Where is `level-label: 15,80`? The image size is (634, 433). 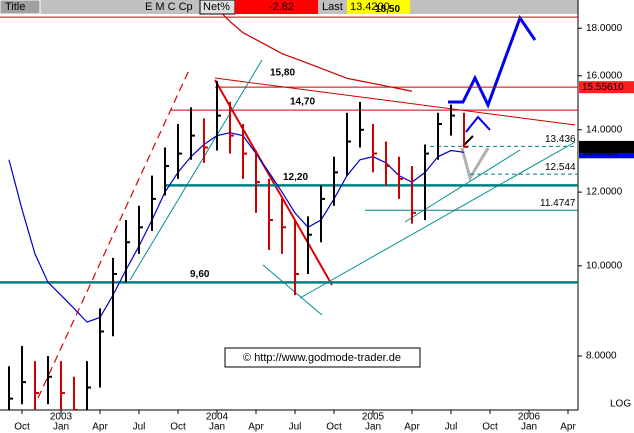
level-label: 15,80 is located at coordinates (282, 73).